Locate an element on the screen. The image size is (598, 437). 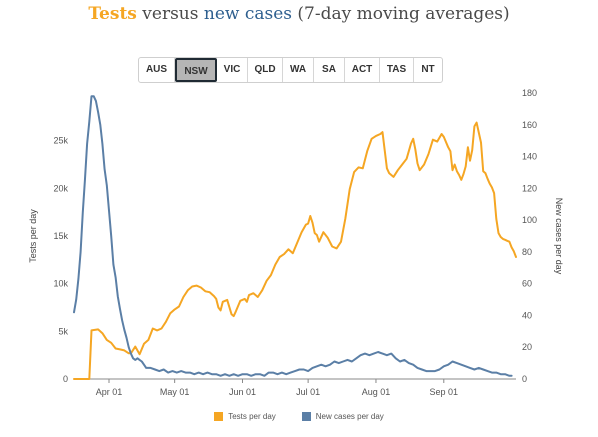
y-right-tick-label: 60 is located at coordinates (527, 284).